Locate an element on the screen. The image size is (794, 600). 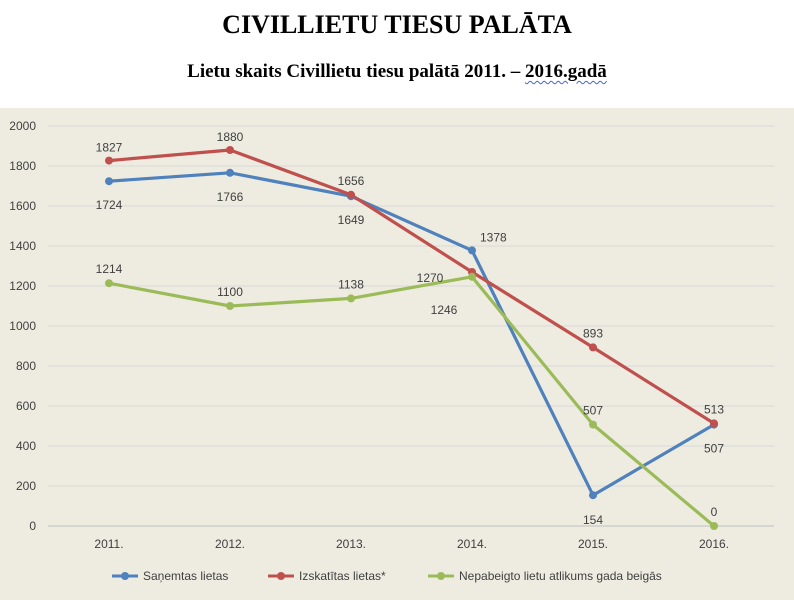
y-tick-label: 1600 is located at coordinates (22, 206).